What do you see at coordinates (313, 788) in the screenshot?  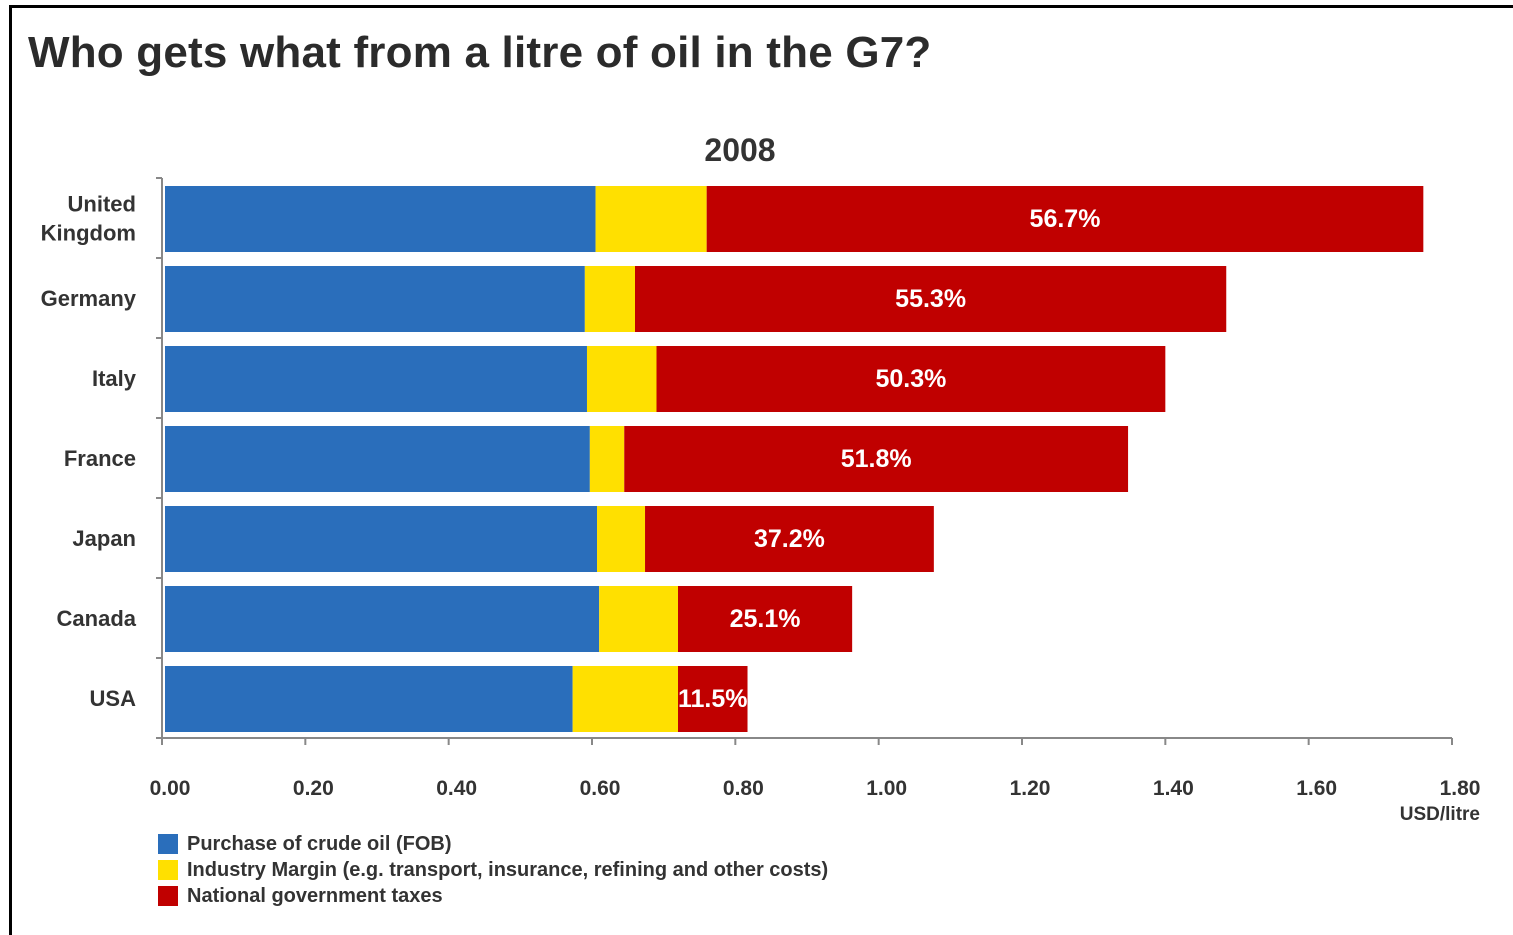 I see `x-tick-label: 0.20` at bounding box center [313, 788].